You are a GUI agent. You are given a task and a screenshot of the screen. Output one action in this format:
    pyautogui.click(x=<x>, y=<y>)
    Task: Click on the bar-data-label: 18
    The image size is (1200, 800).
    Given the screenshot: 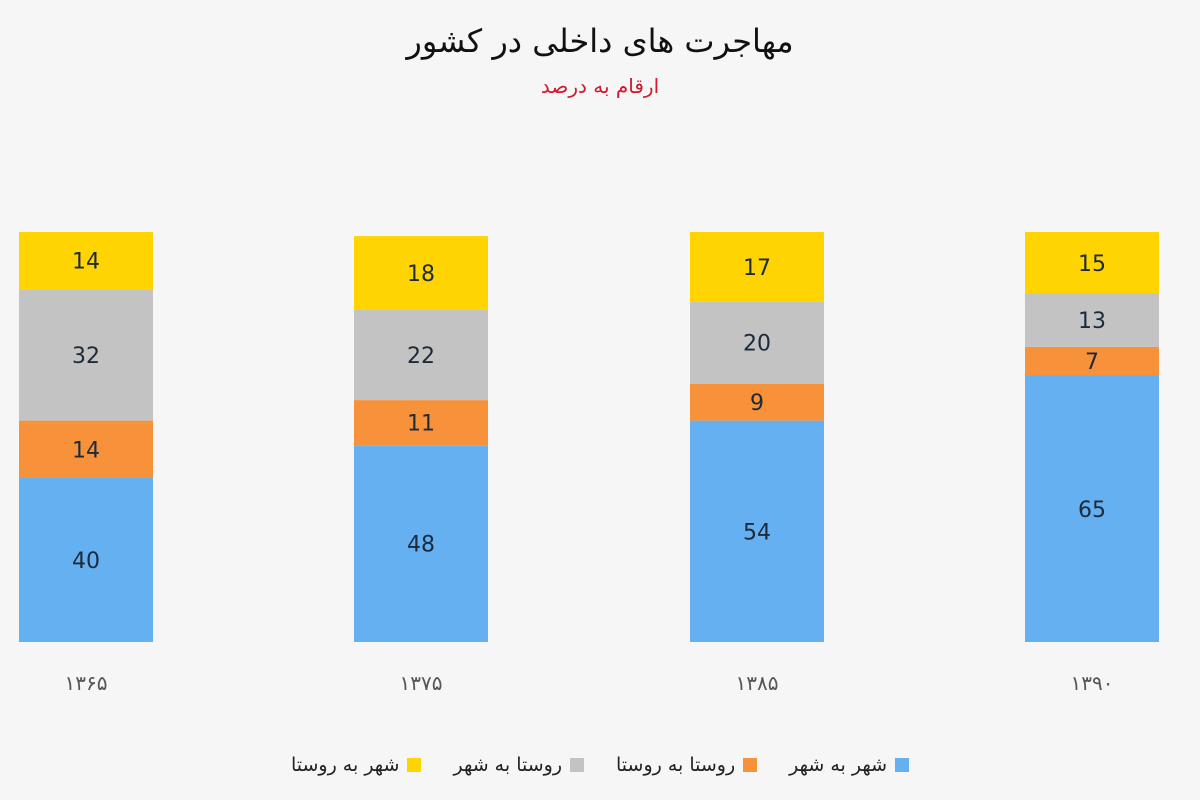 What is the action you would take?
    pyautogui.click(x=421, y=274)
    